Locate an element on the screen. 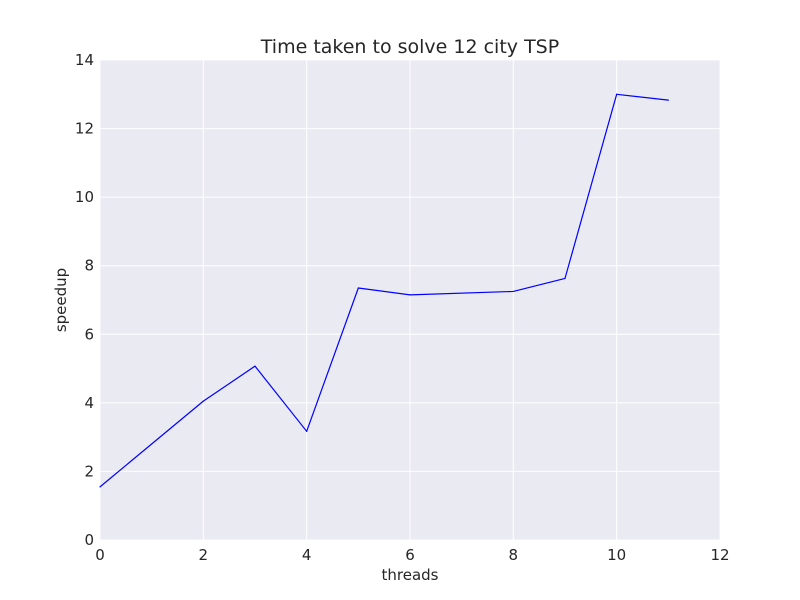  x-axis-ticks: 0 2 4 6 8 10 12 is located at coordinates (412, 555).